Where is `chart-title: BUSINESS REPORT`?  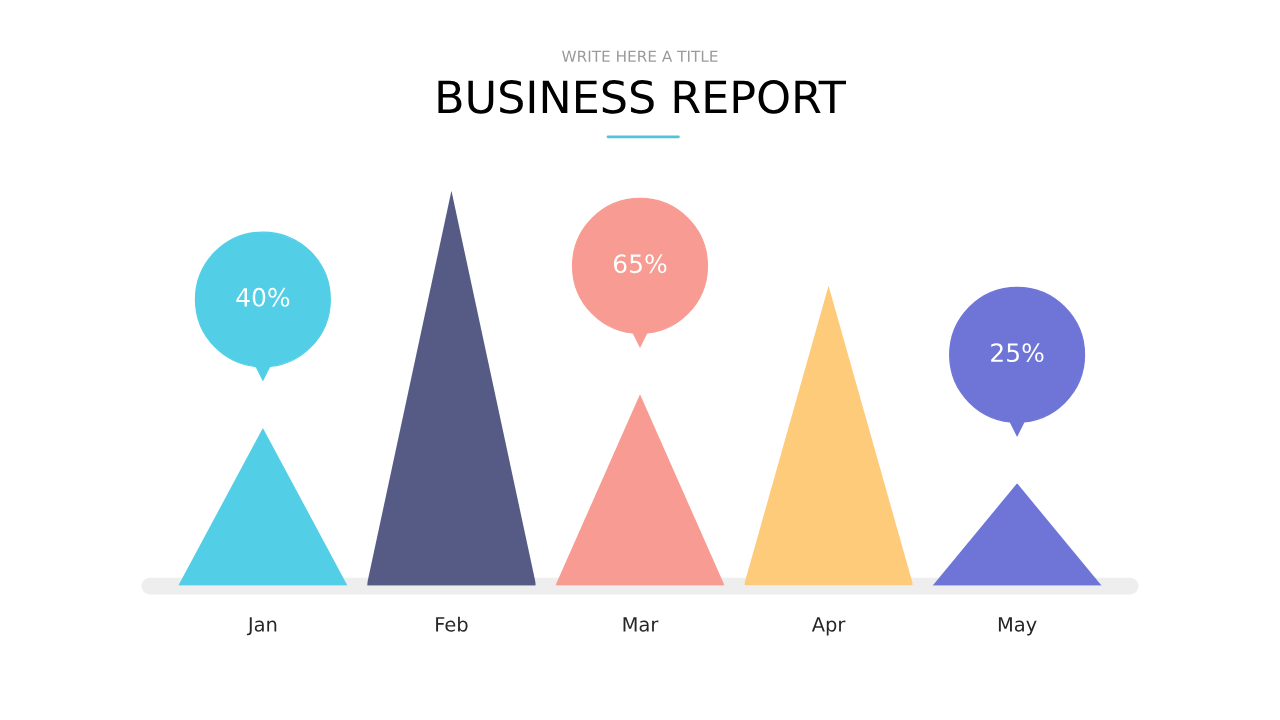
chart-title: BUSINESS REPORT is located at coordinates (642, 97).